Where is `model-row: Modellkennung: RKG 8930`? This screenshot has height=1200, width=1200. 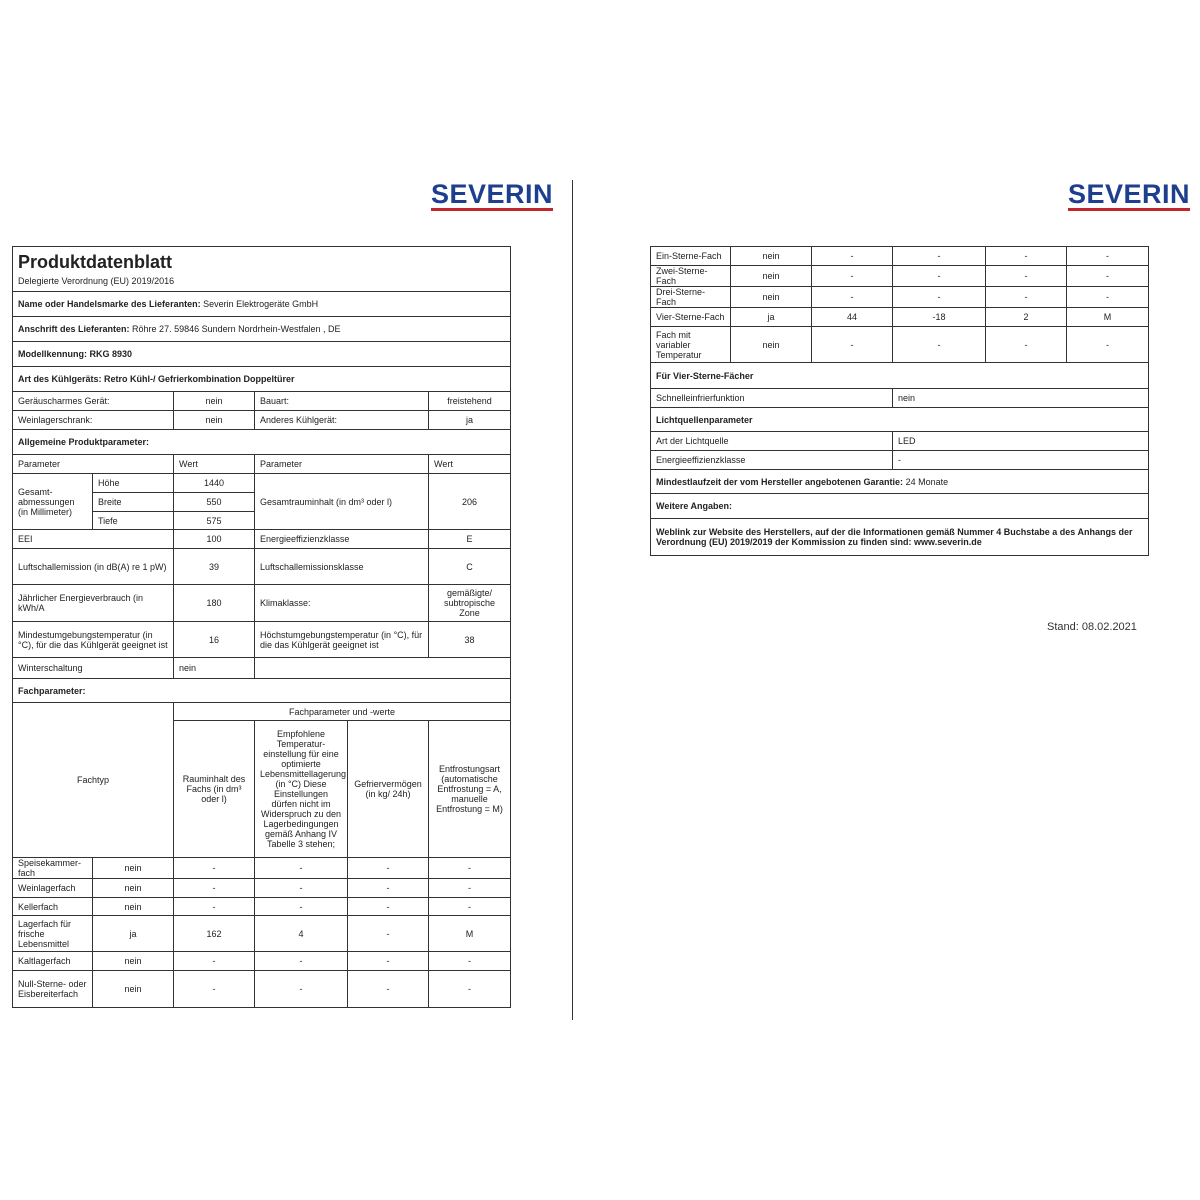 model-row: Modellkennung: RKG 8930 is located at coordinates (261, 354).